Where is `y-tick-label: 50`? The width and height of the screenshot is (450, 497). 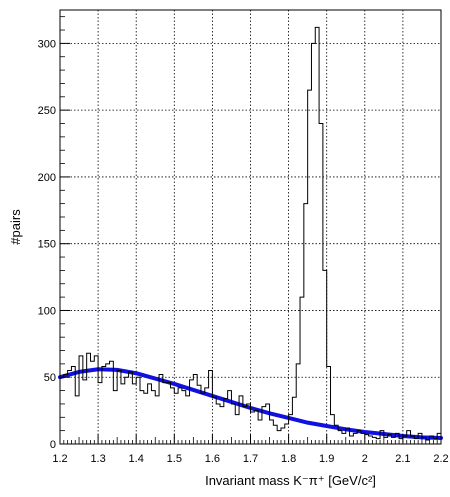 y-tick-label: 50 is located at coordinates (50, 378).